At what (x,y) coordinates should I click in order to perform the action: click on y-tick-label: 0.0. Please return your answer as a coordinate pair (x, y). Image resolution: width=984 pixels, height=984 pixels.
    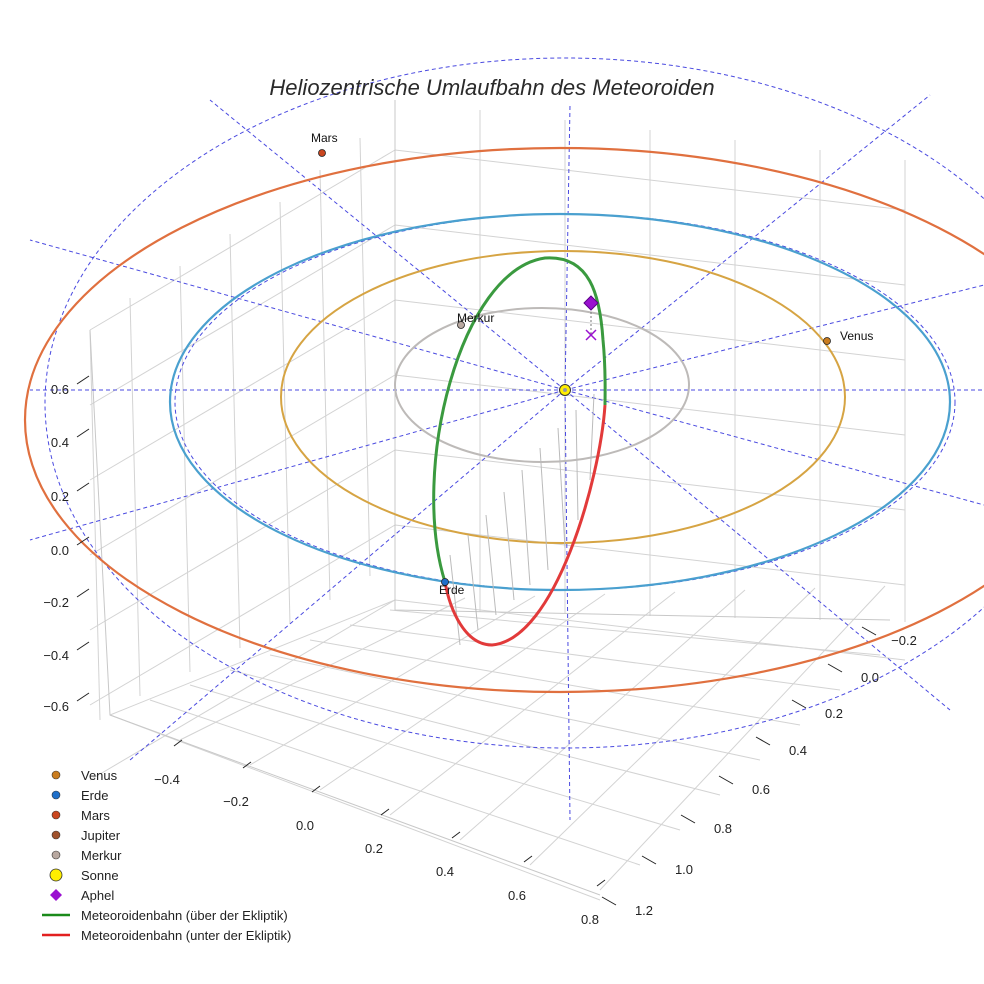
    Looking at the image, I should click on (870, 677).